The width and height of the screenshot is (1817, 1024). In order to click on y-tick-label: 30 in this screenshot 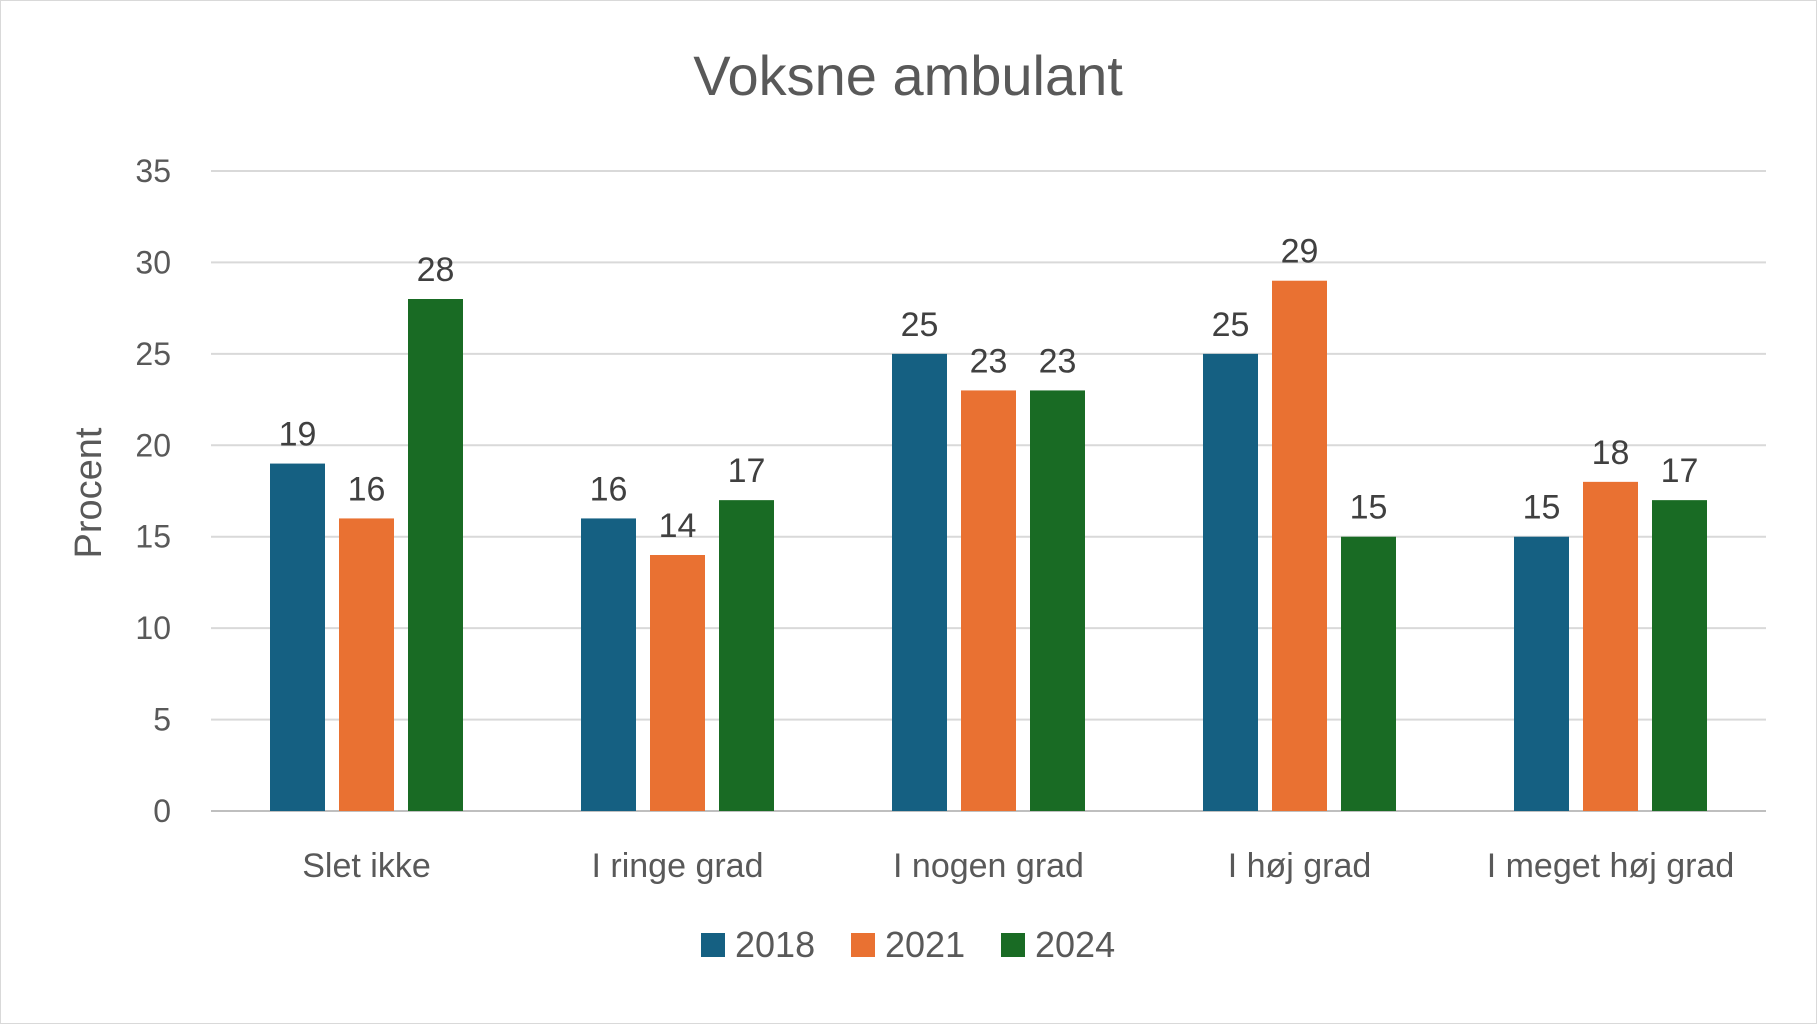, I will do `click(153, 262)`.